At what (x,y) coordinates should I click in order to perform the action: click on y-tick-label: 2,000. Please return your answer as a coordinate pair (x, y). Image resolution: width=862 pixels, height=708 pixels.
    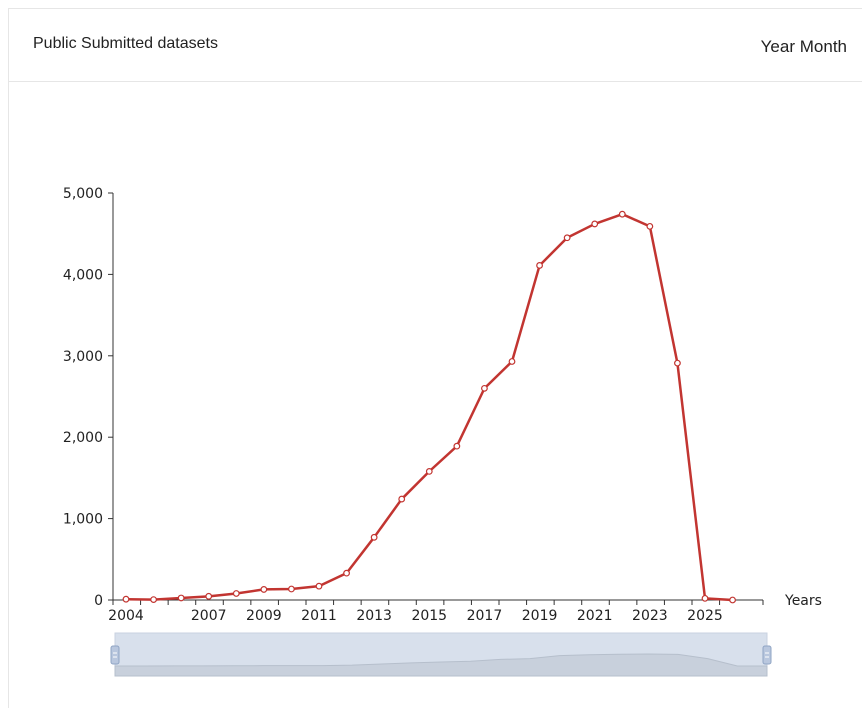
    Looking at the image, I should click on (83, 438).